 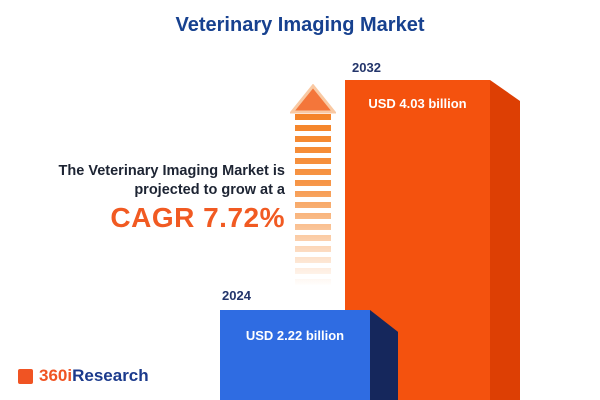 I want to click on logo-text: 360iResearch, so click(x=94, y=376).